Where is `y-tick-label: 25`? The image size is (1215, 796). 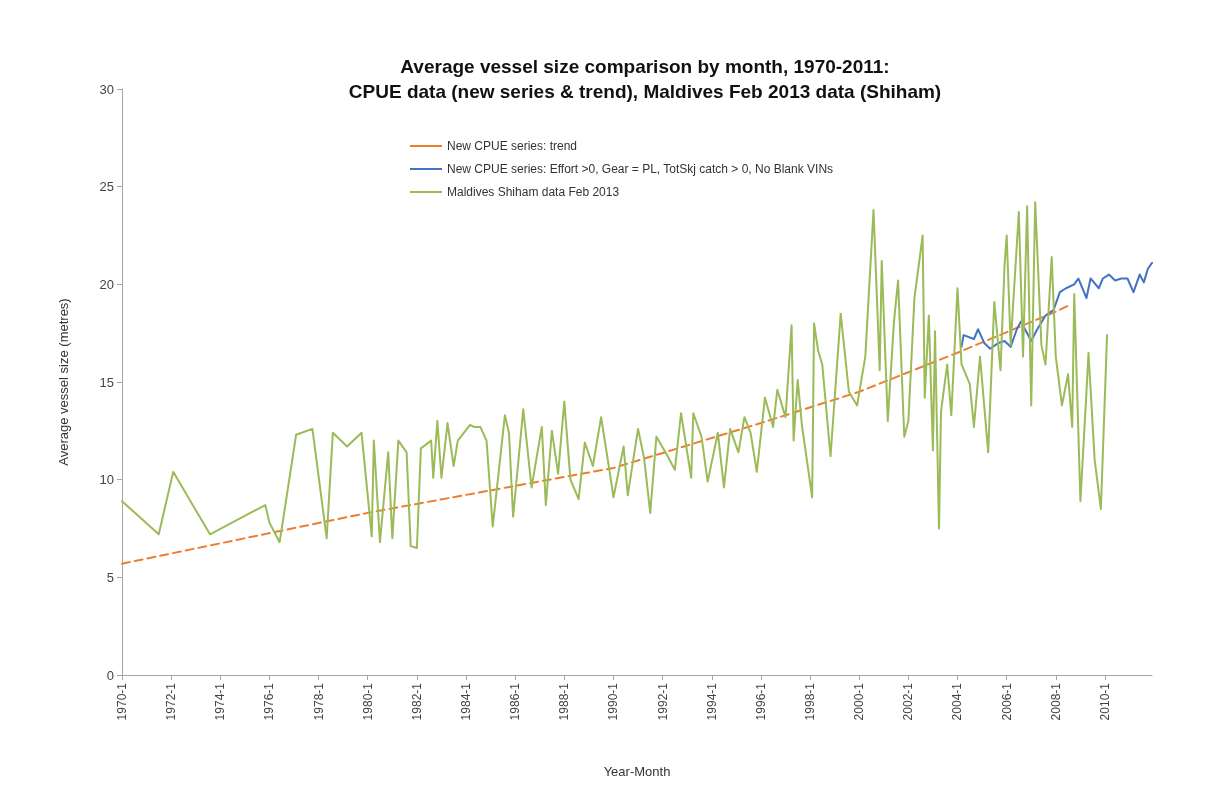
y-tick-label: 25 is located at coordinates (106, 187).